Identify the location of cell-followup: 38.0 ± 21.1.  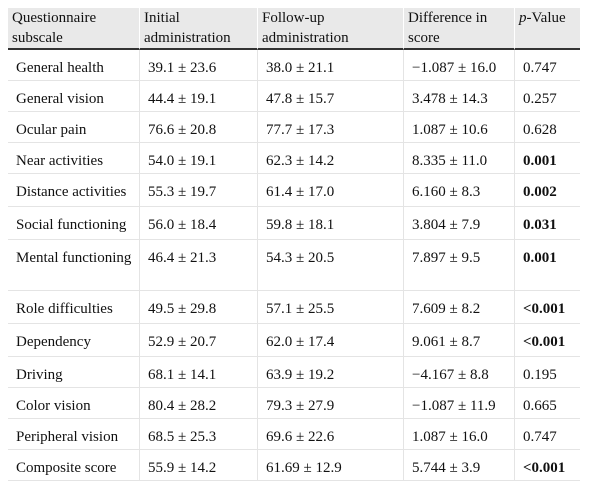
(331, 65).